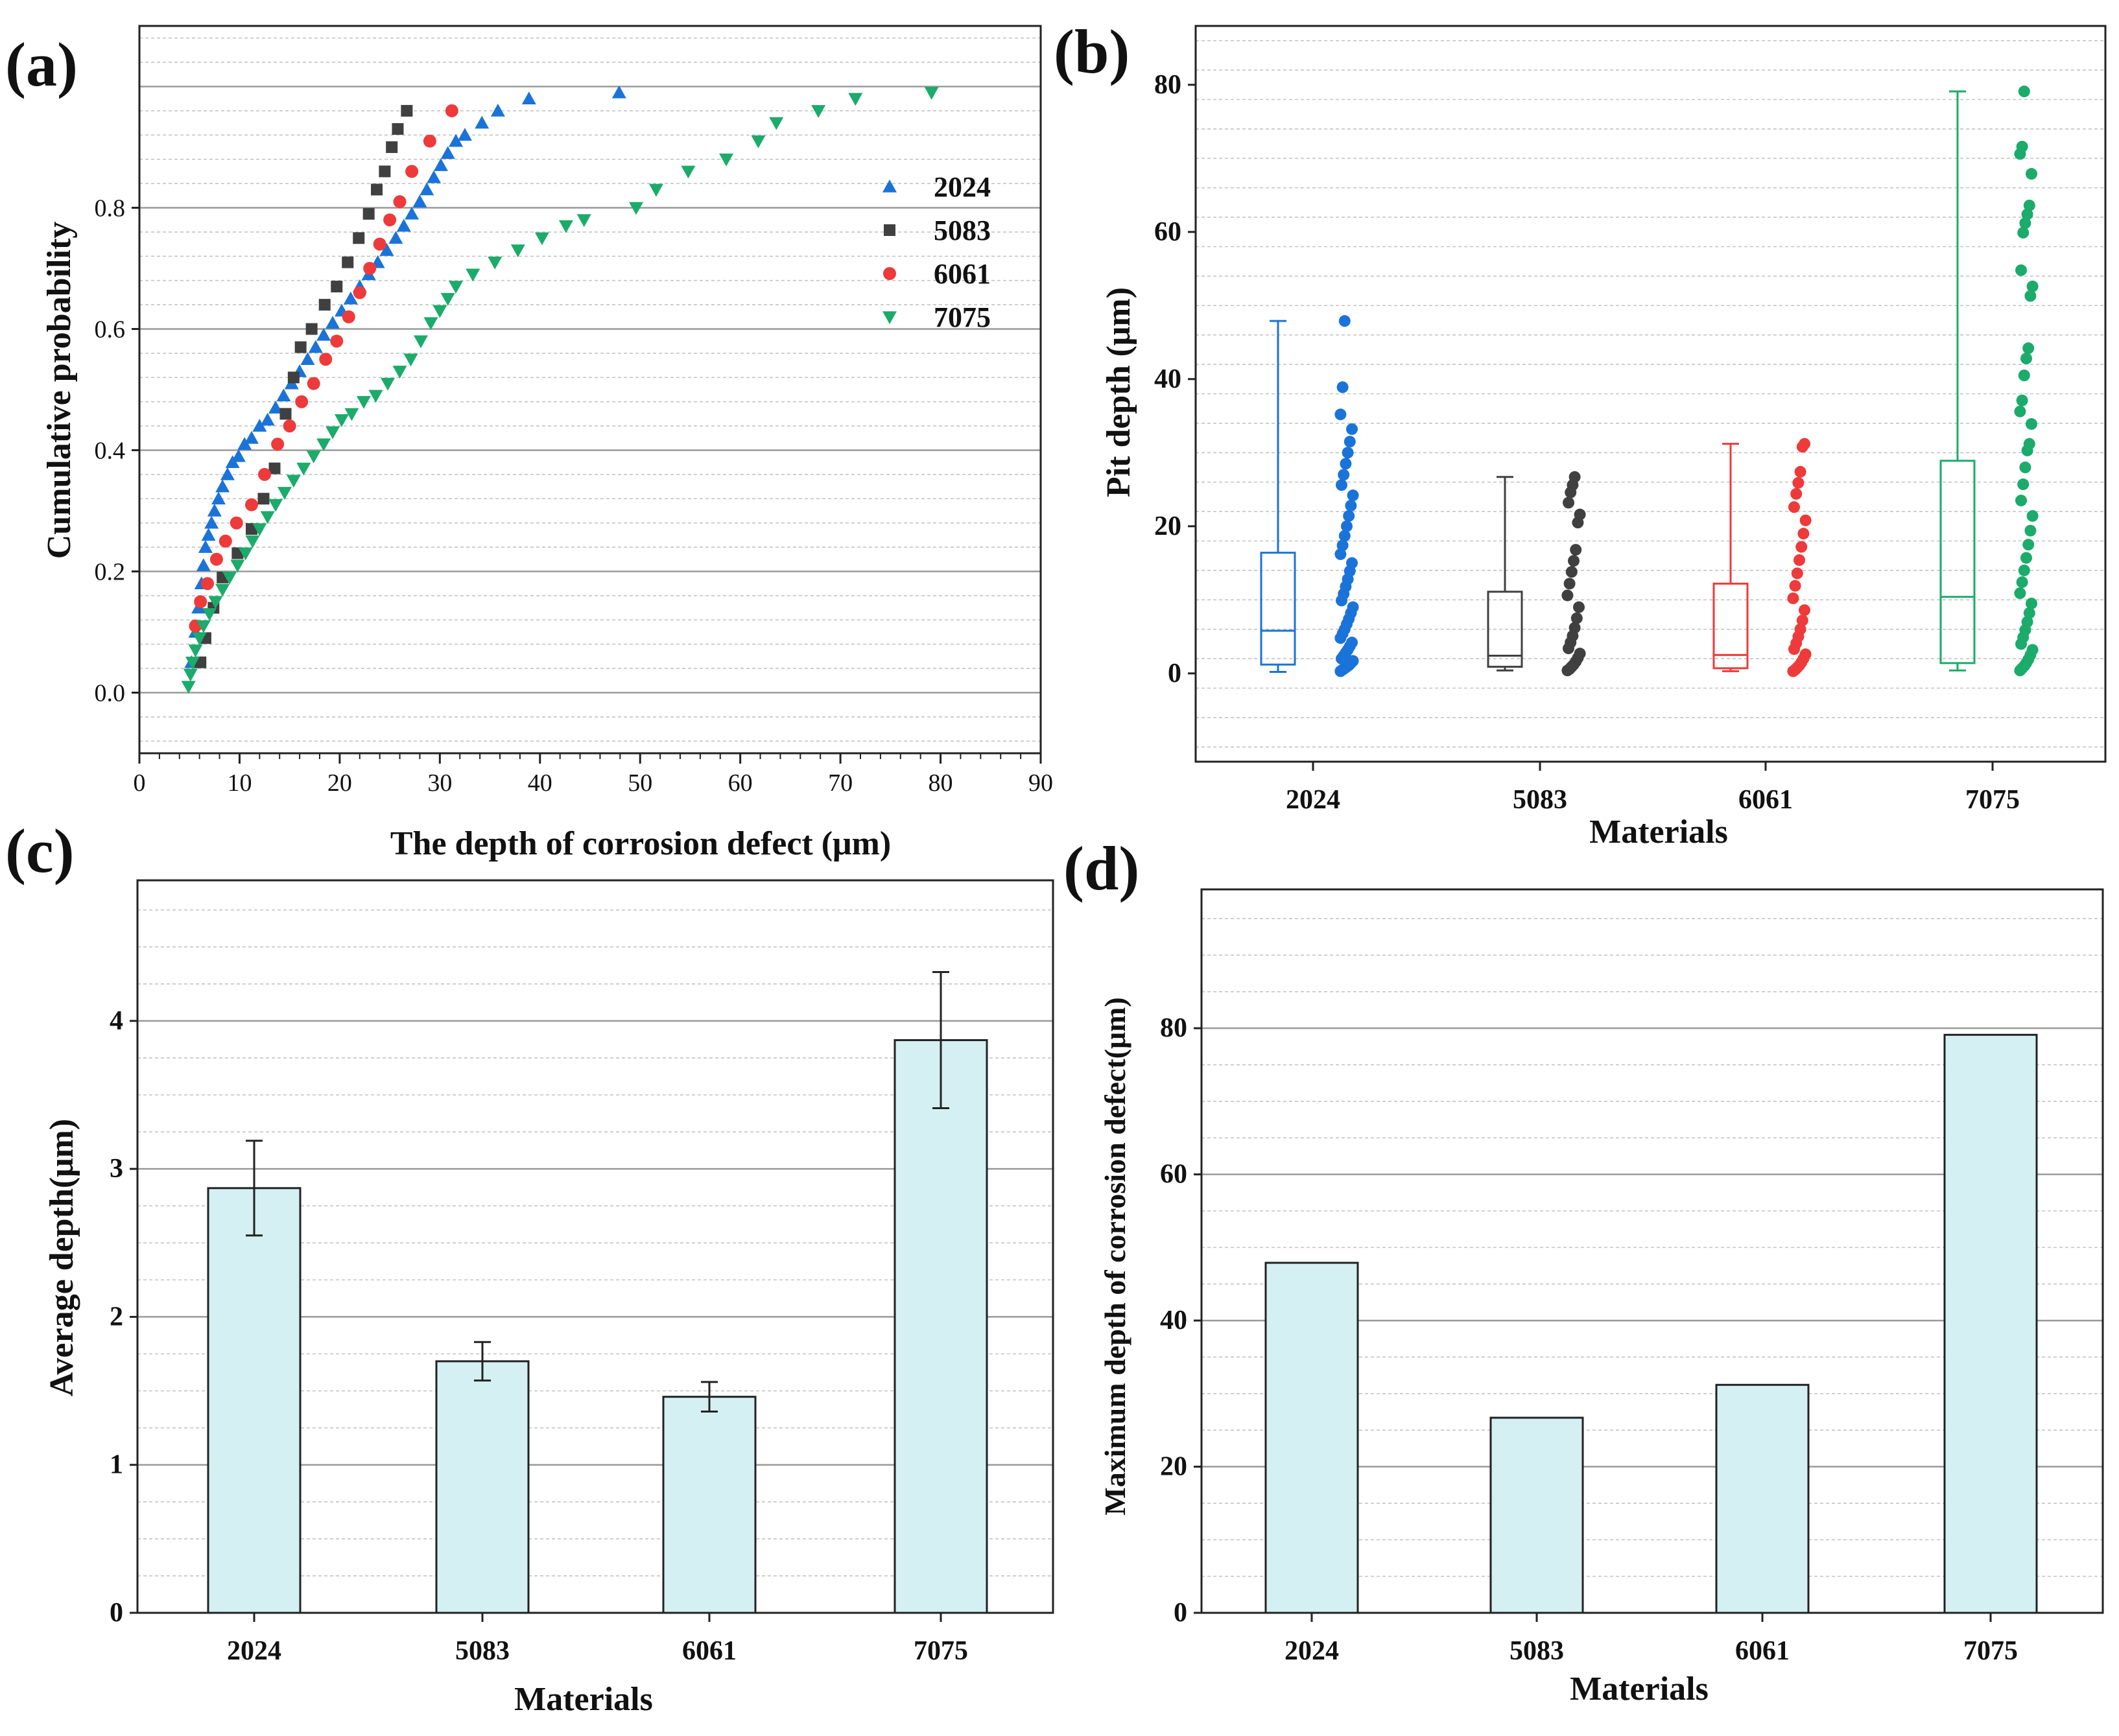 This screenshot has width=2119, height=1736. I want to click on panel-a-major-grid, so click(590, 390).